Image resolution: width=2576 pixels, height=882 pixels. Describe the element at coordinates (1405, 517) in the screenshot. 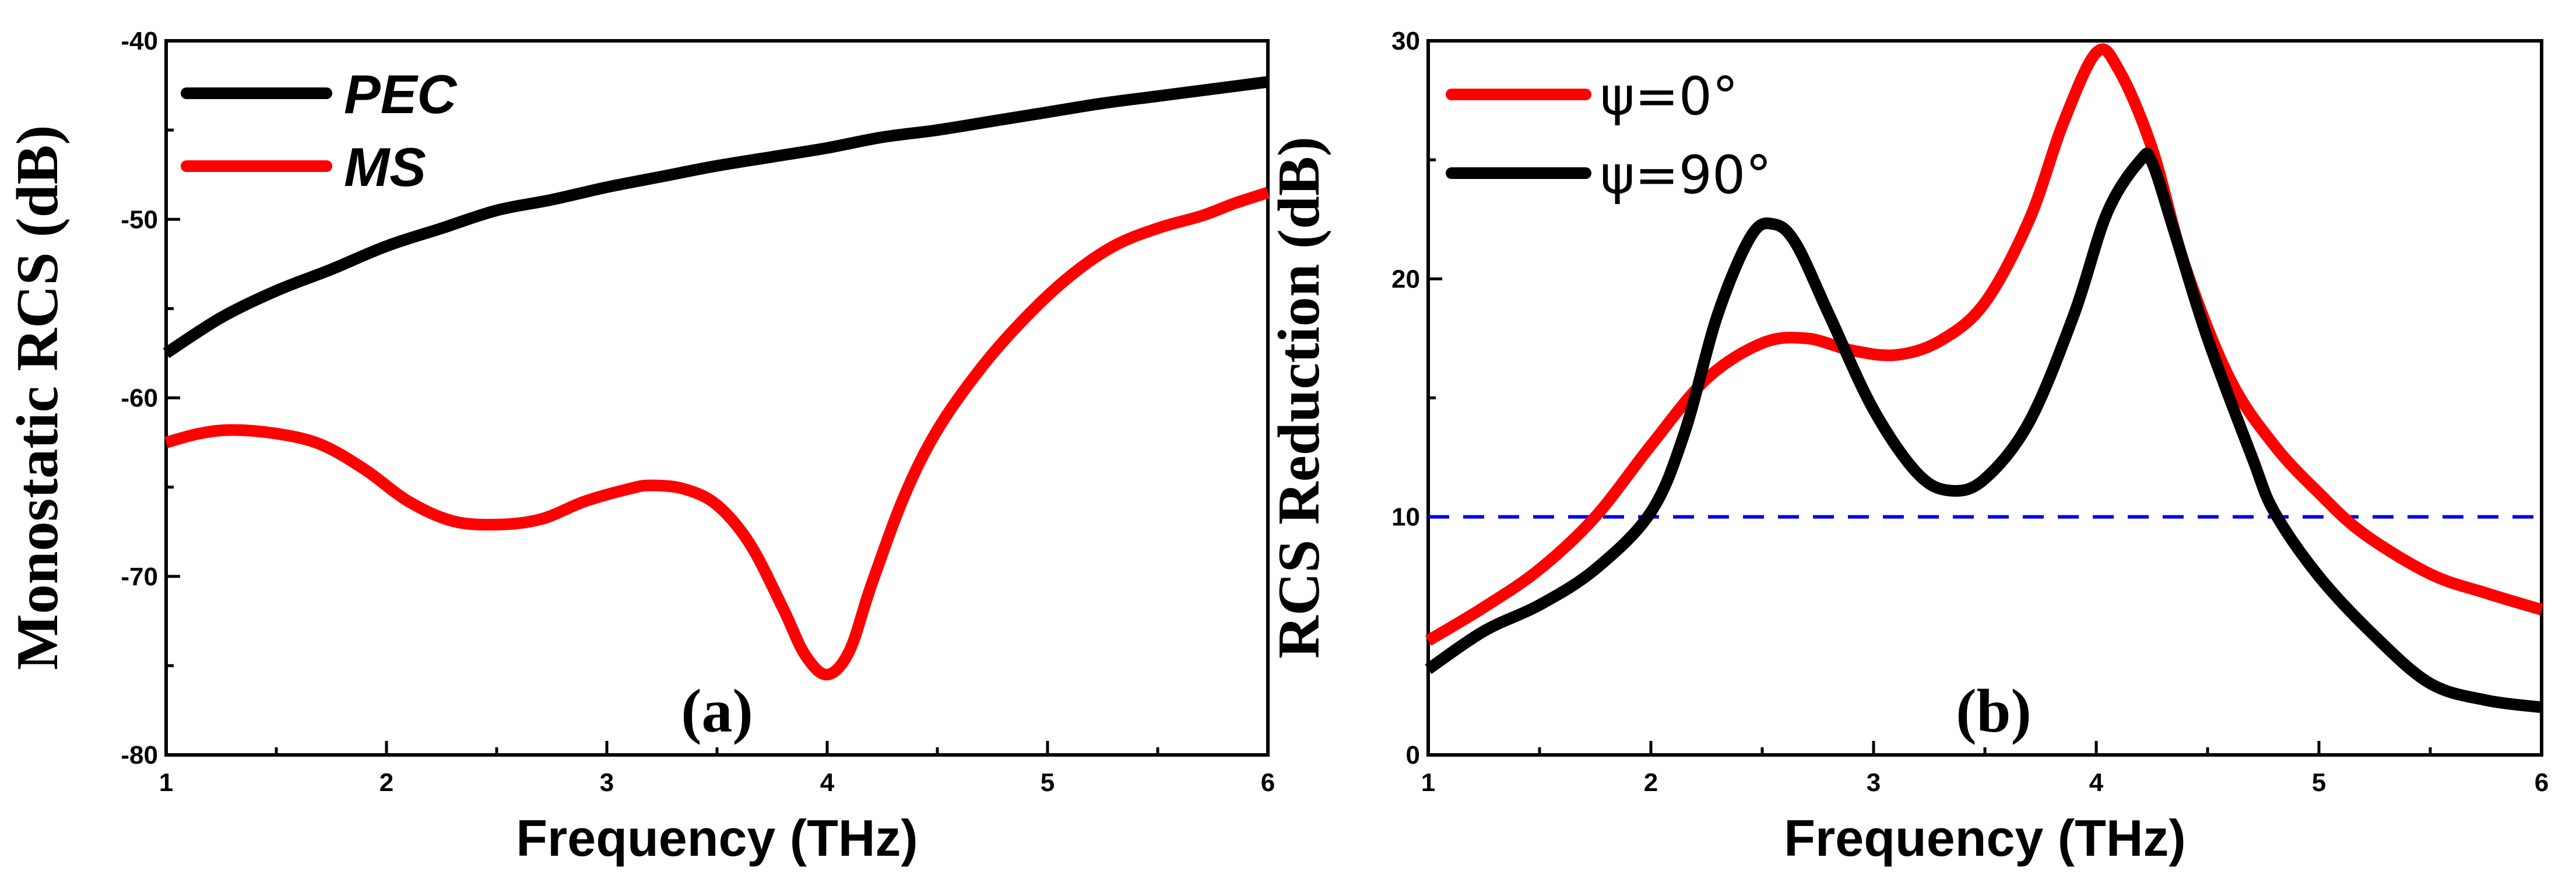

I see `y-tick-label: 10` at that location.